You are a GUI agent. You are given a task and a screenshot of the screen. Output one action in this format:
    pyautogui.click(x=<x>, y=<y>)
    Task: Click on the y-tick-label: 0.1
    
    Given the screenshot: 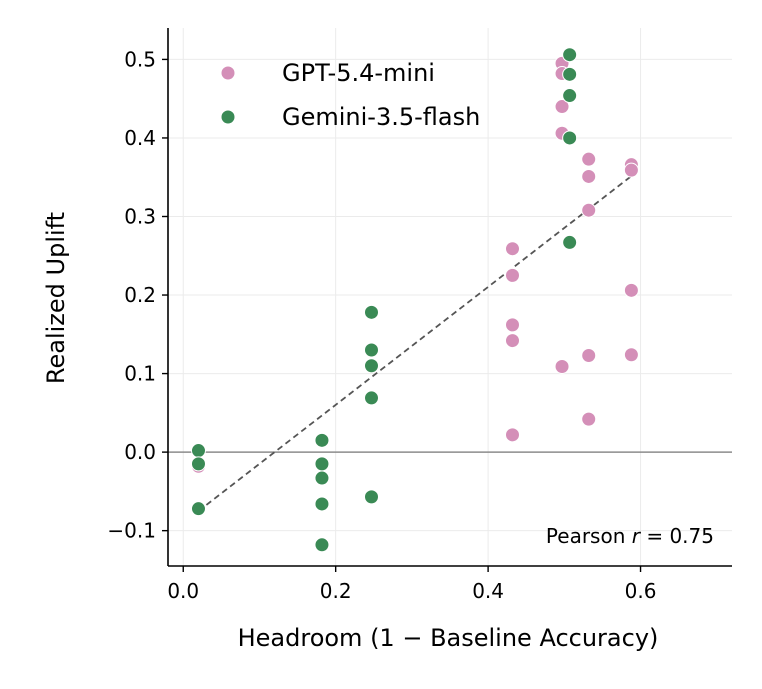 What is the action you would take?
    pyautogui.click(x=140, y=374)
    